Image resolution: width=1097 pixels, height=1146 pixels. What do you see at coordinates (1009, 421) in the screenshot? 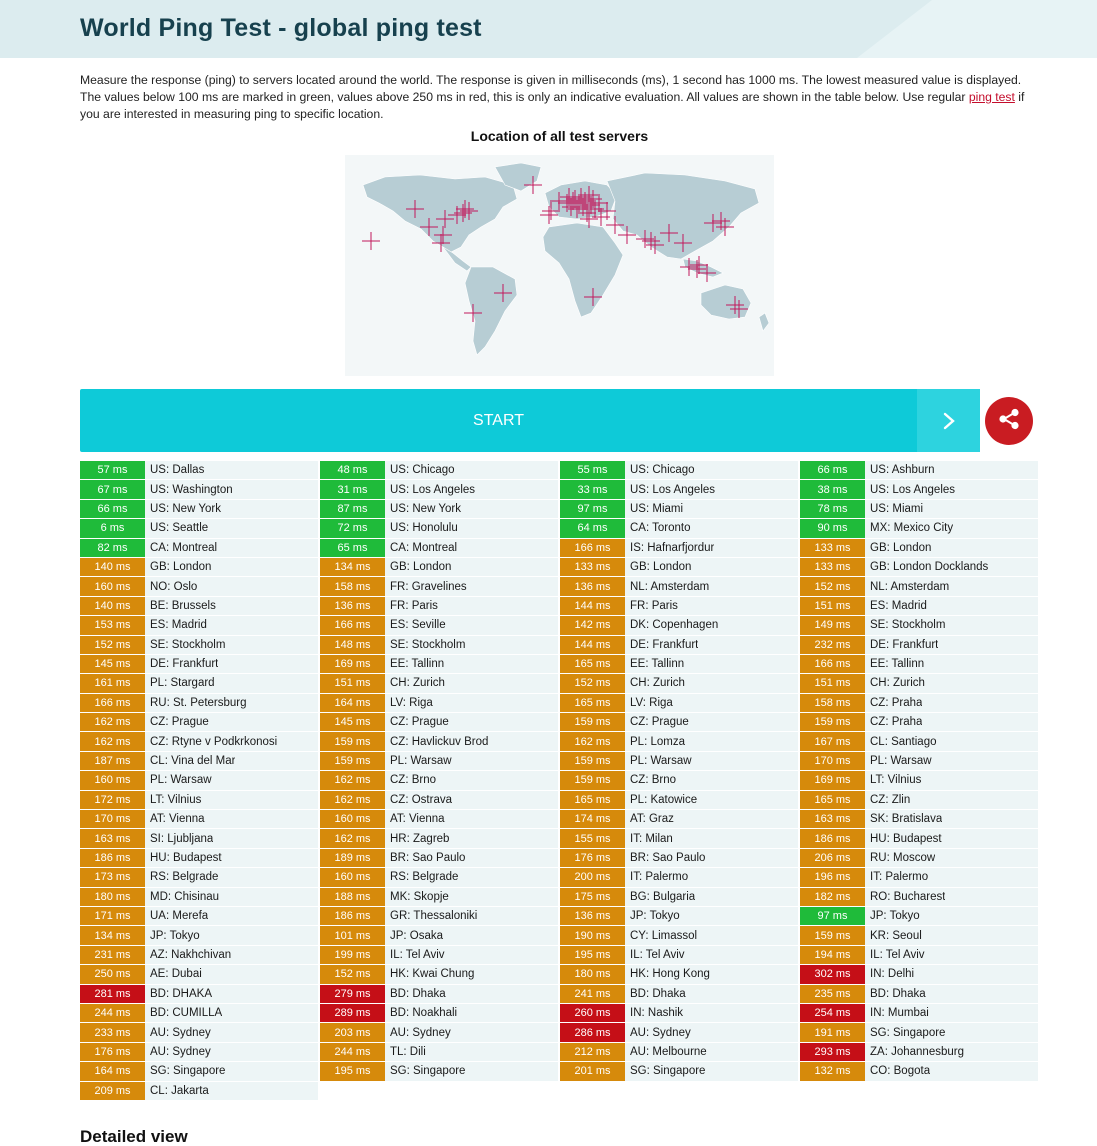
I see `share-button` at bounding box center [1009, 421].